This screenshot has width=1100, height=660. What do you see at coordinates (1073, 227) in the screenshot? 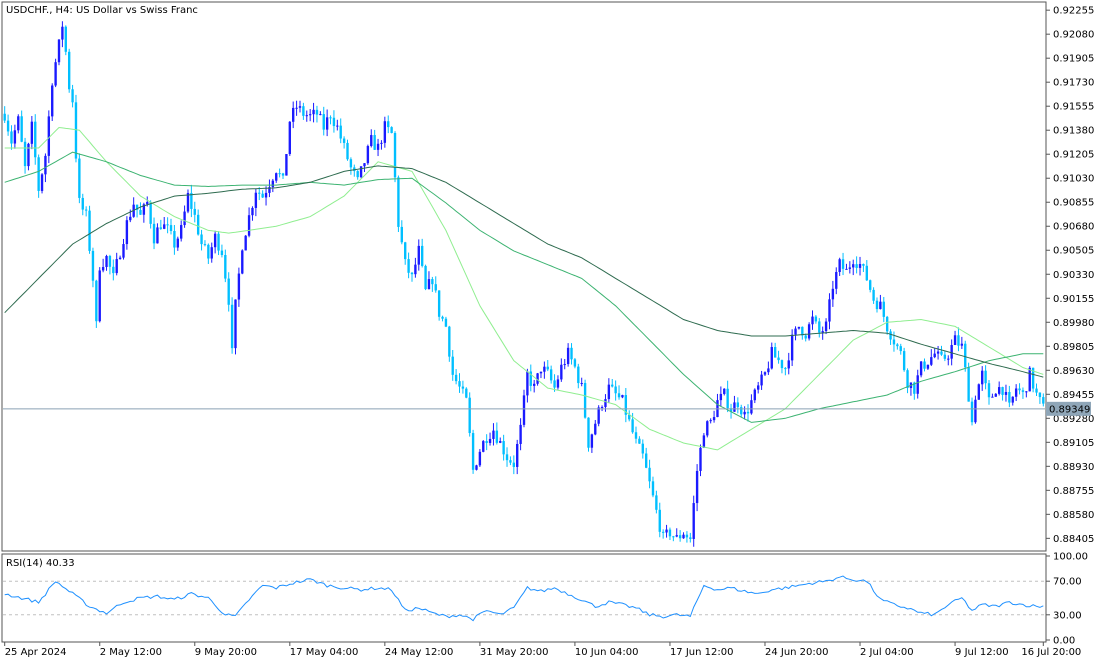
I see `price-tick-label: 0.90680` at bounding box center [1073, 227].